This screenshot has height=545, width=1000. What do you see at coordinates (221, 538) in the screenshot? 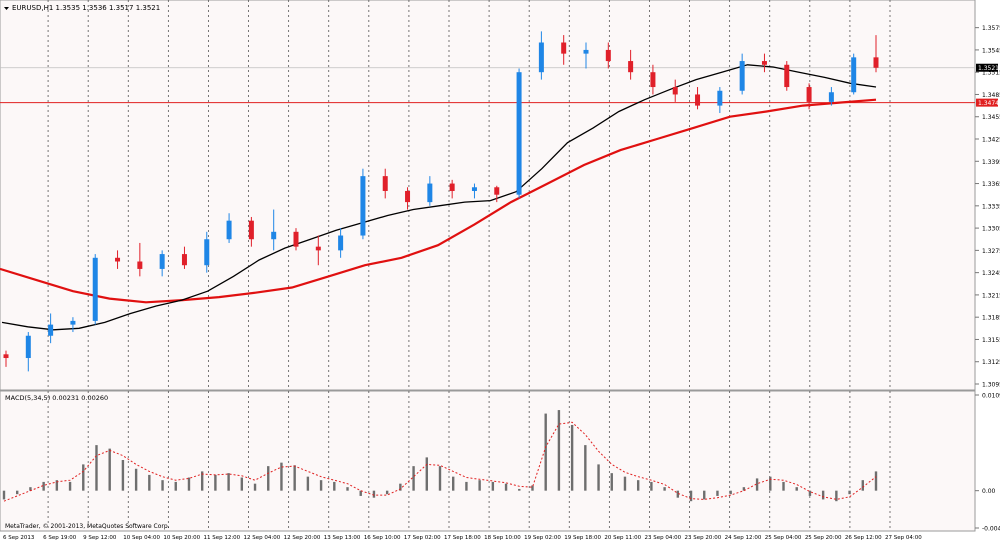
I see `time-tick-label: 11 Sep 12:00` at bounding box center [221, 538].